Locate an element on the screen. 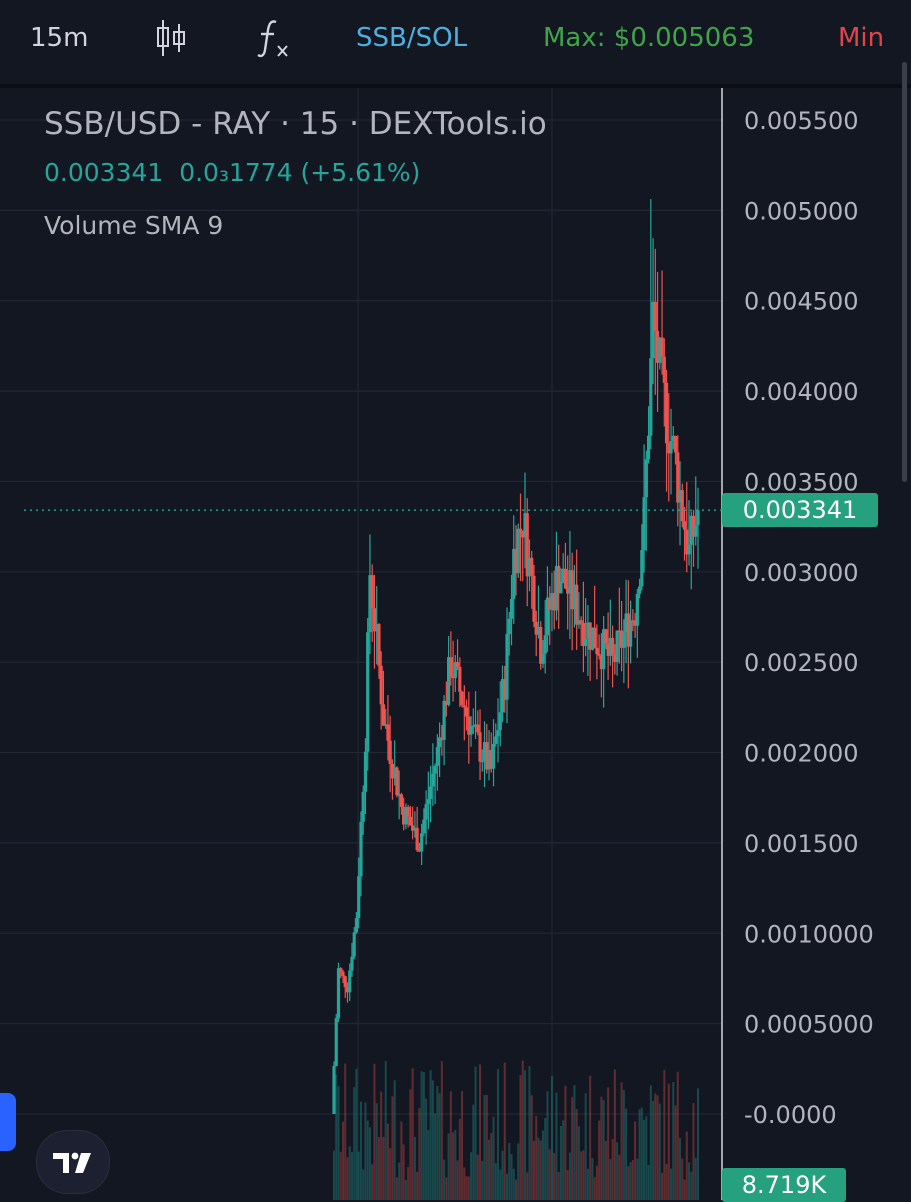  chart-toolbar: 15m SSB/SOL Max: $0.005063 Min is located at coordinates (455, 39).